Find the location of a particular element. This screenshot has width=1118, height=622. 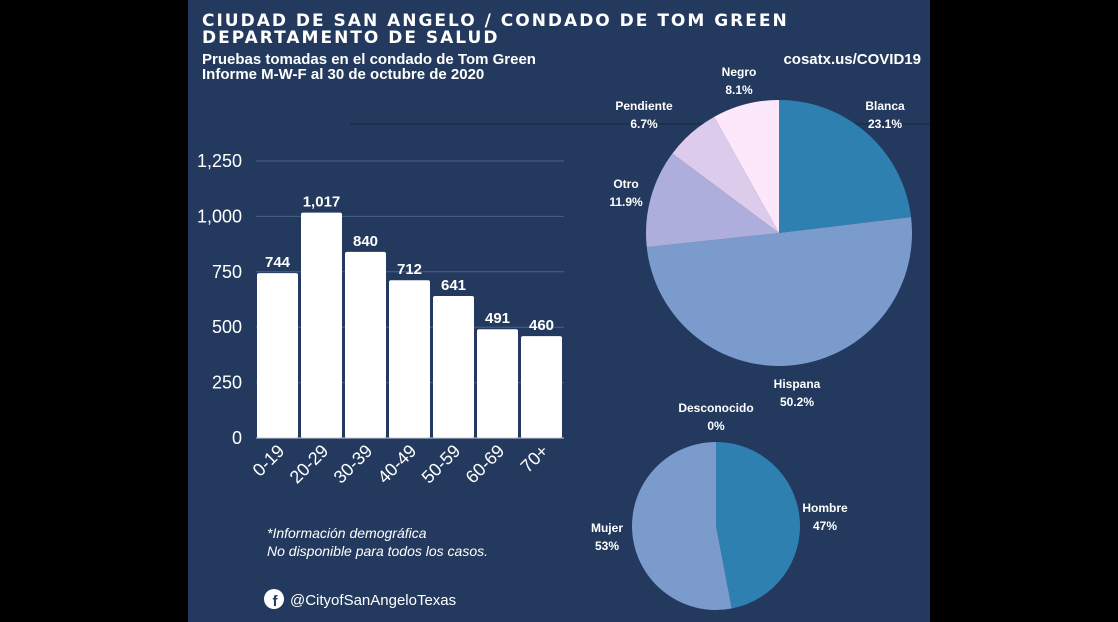

slice-label: Hispana is located at coordinates (797, 384).